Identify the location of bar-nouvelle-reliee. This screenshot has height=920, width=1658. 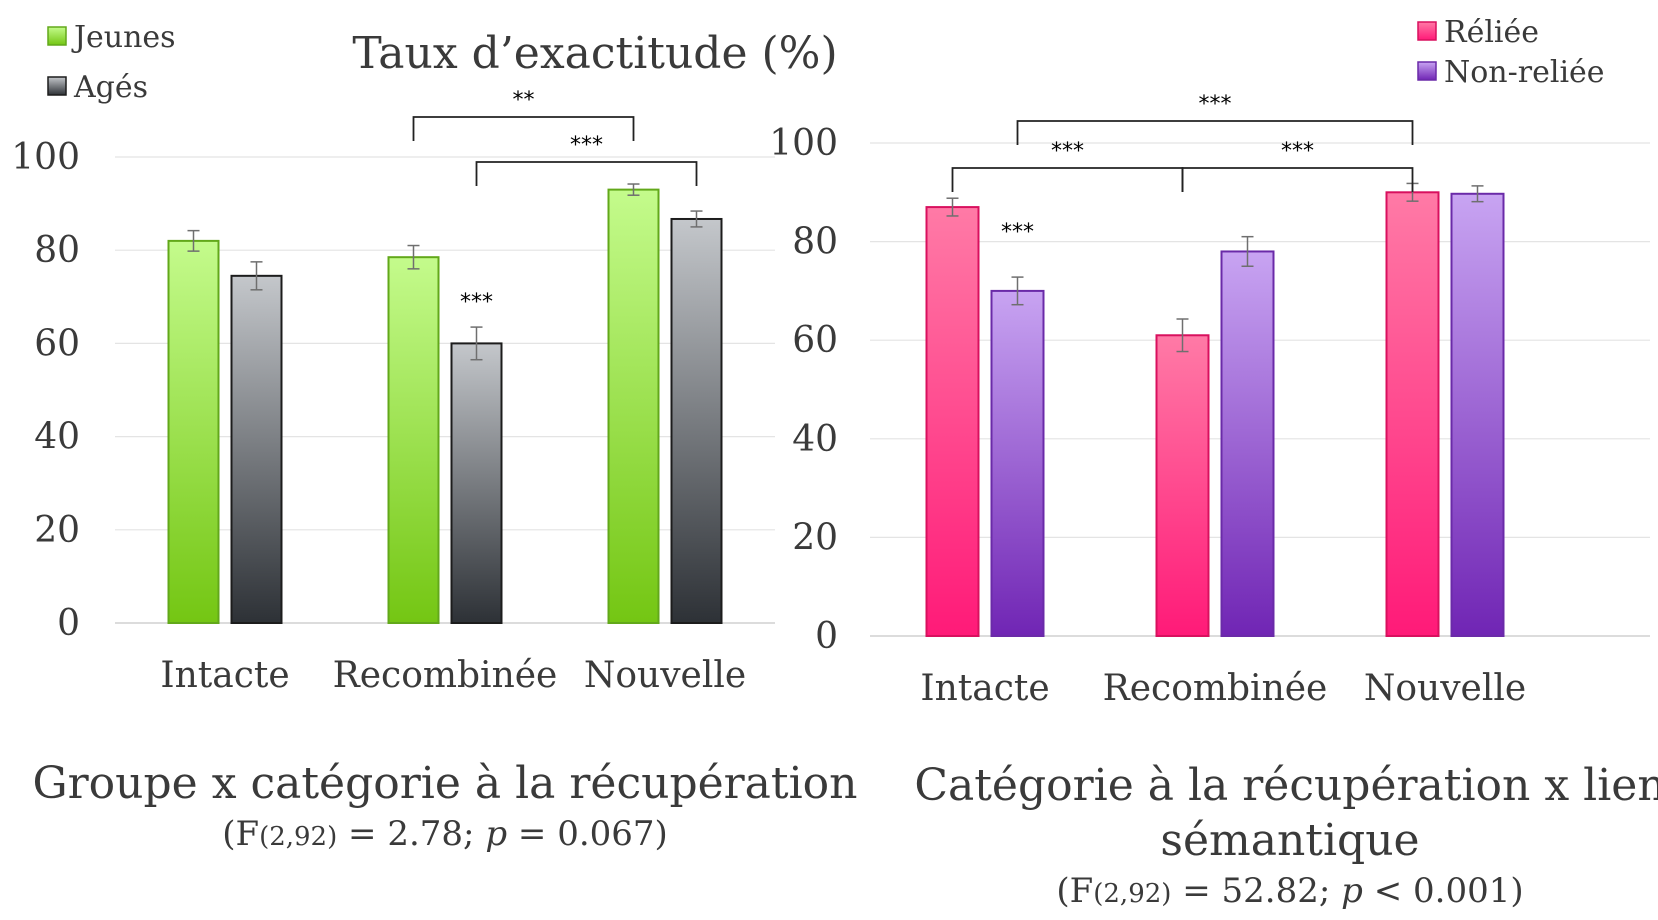
(1412, 414).